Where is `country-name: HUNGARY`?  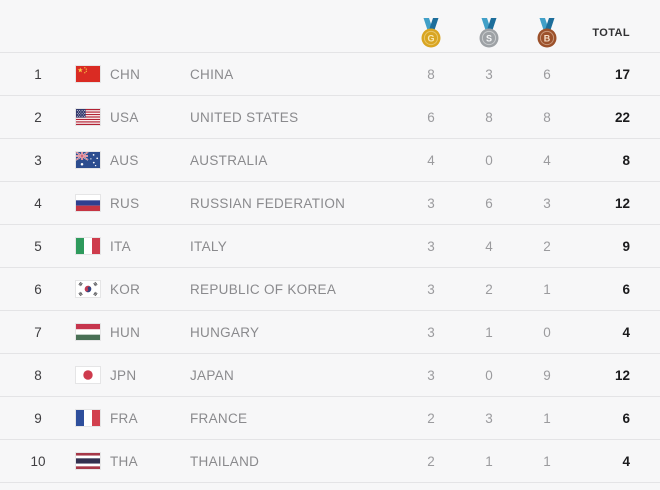 country-name: HUNGARY is located at coordinates (225, 332).